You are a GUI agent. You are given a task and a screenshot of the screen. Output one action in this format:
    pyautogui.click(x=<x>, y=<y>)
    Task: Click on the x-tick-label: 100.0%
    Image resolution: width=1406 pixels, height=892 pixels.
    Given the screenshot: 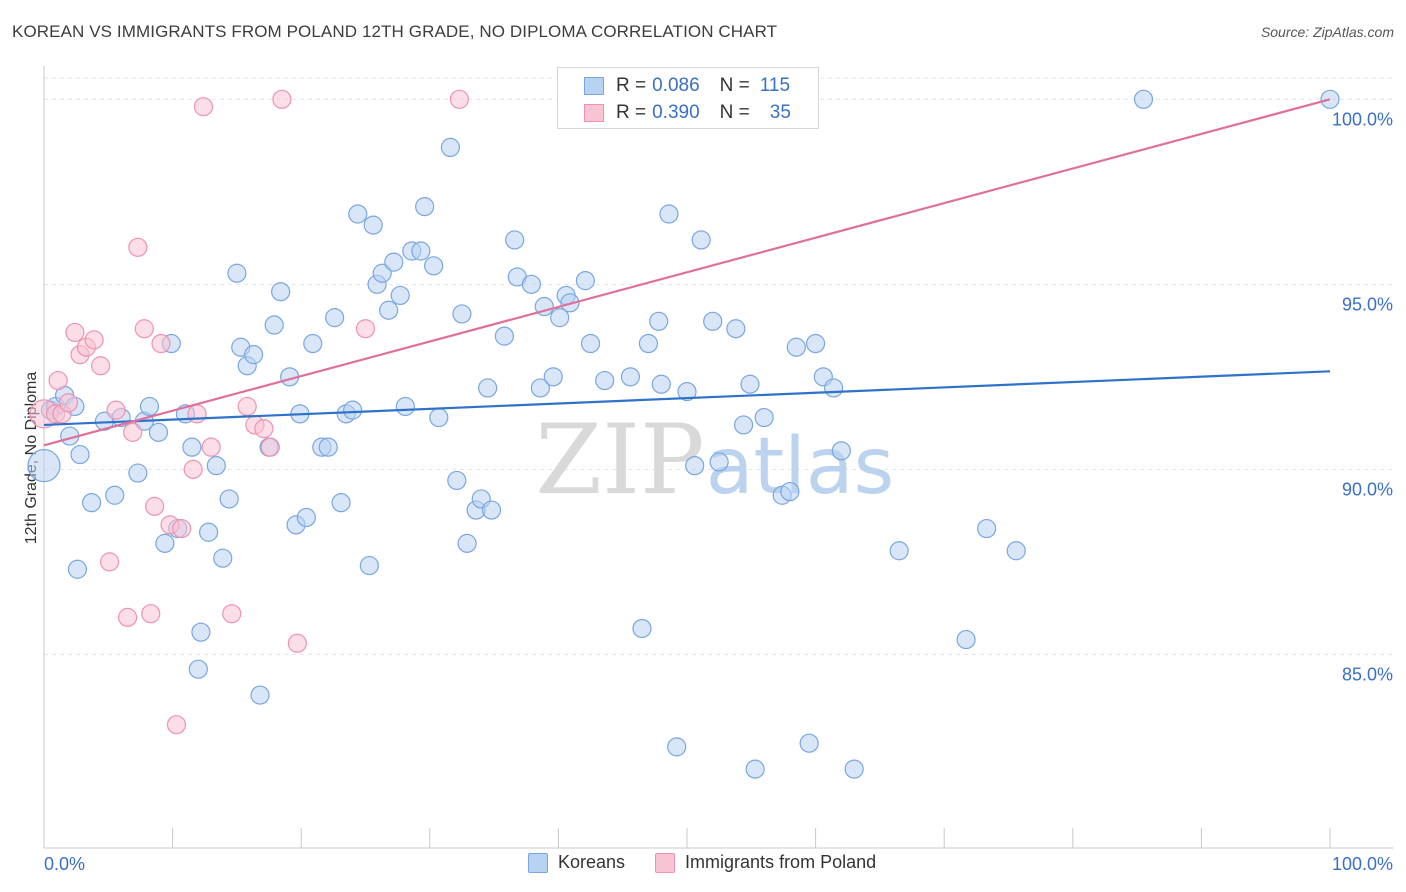 What is the action you would take?
    pyautogui.click(x=1362, y=864)
    